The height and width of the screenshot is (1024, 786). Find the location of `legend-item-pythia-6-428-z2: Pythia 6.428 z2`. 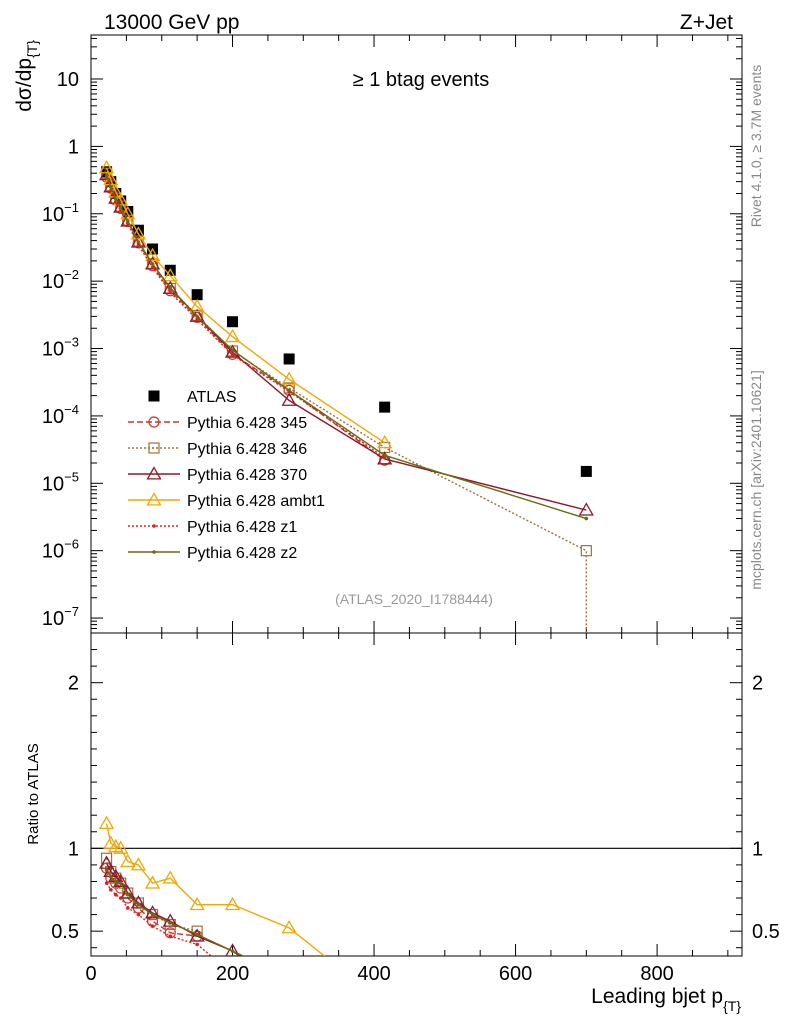

legend-item-pythia-6-428-z2: Pythia 6.428 z2 is located at coordinates (212, 553).